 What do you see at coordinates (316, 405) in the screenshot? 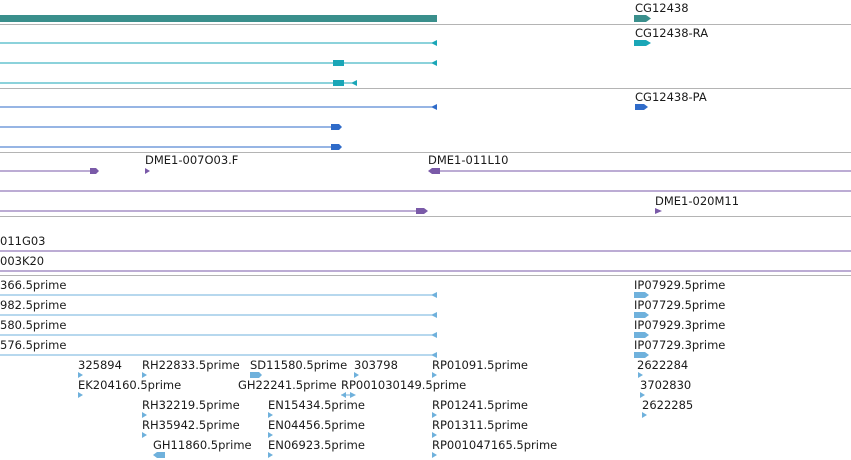
I see `est-label: EN15434.5prime` at bounding box center [316, 405].